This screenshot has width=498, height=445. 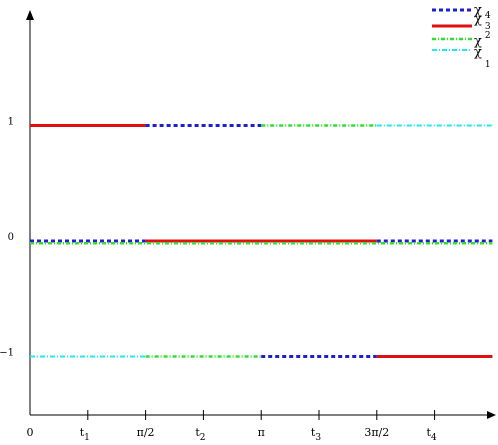 What do you see at coordinates (7, 353) in the screenshot?
I see `y-tick-label-2: −1` at bounding box center [7, 353].